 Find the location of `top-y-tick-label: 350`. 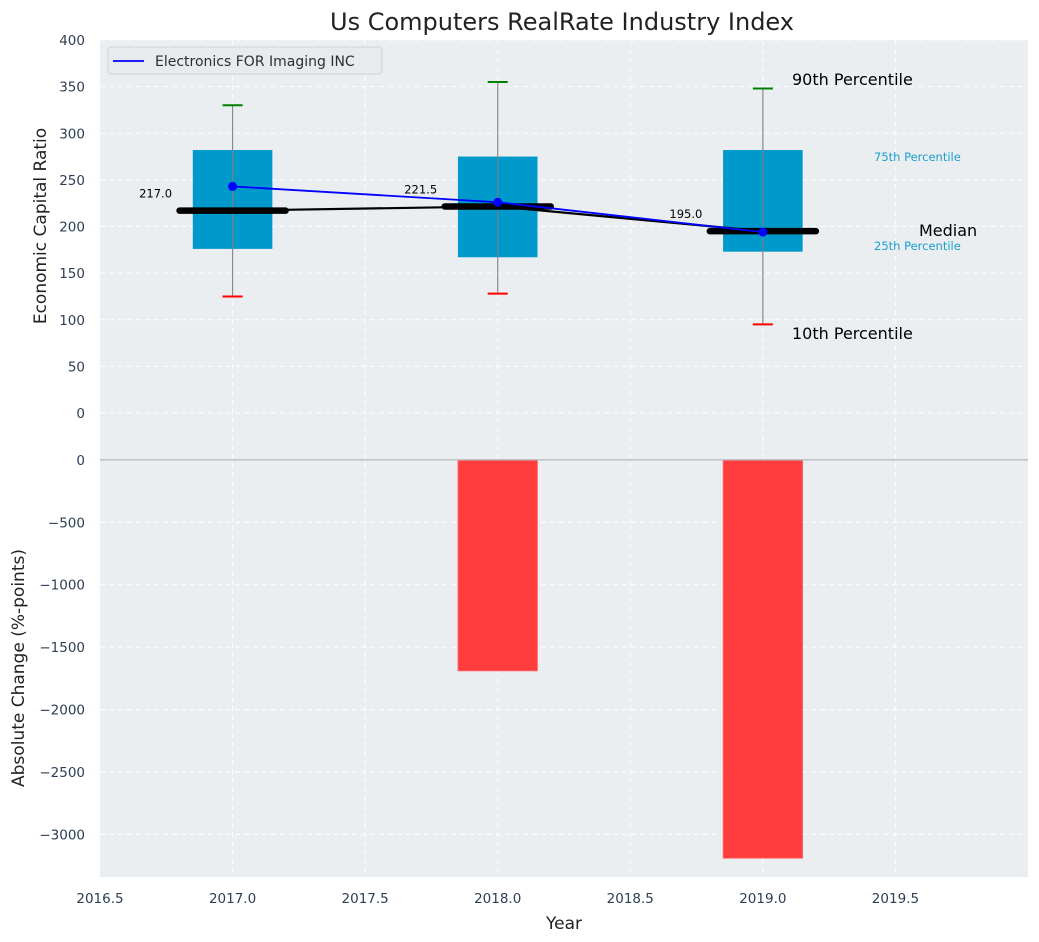

top-y-tick-label: 350 is located at coordinates (72, 88).